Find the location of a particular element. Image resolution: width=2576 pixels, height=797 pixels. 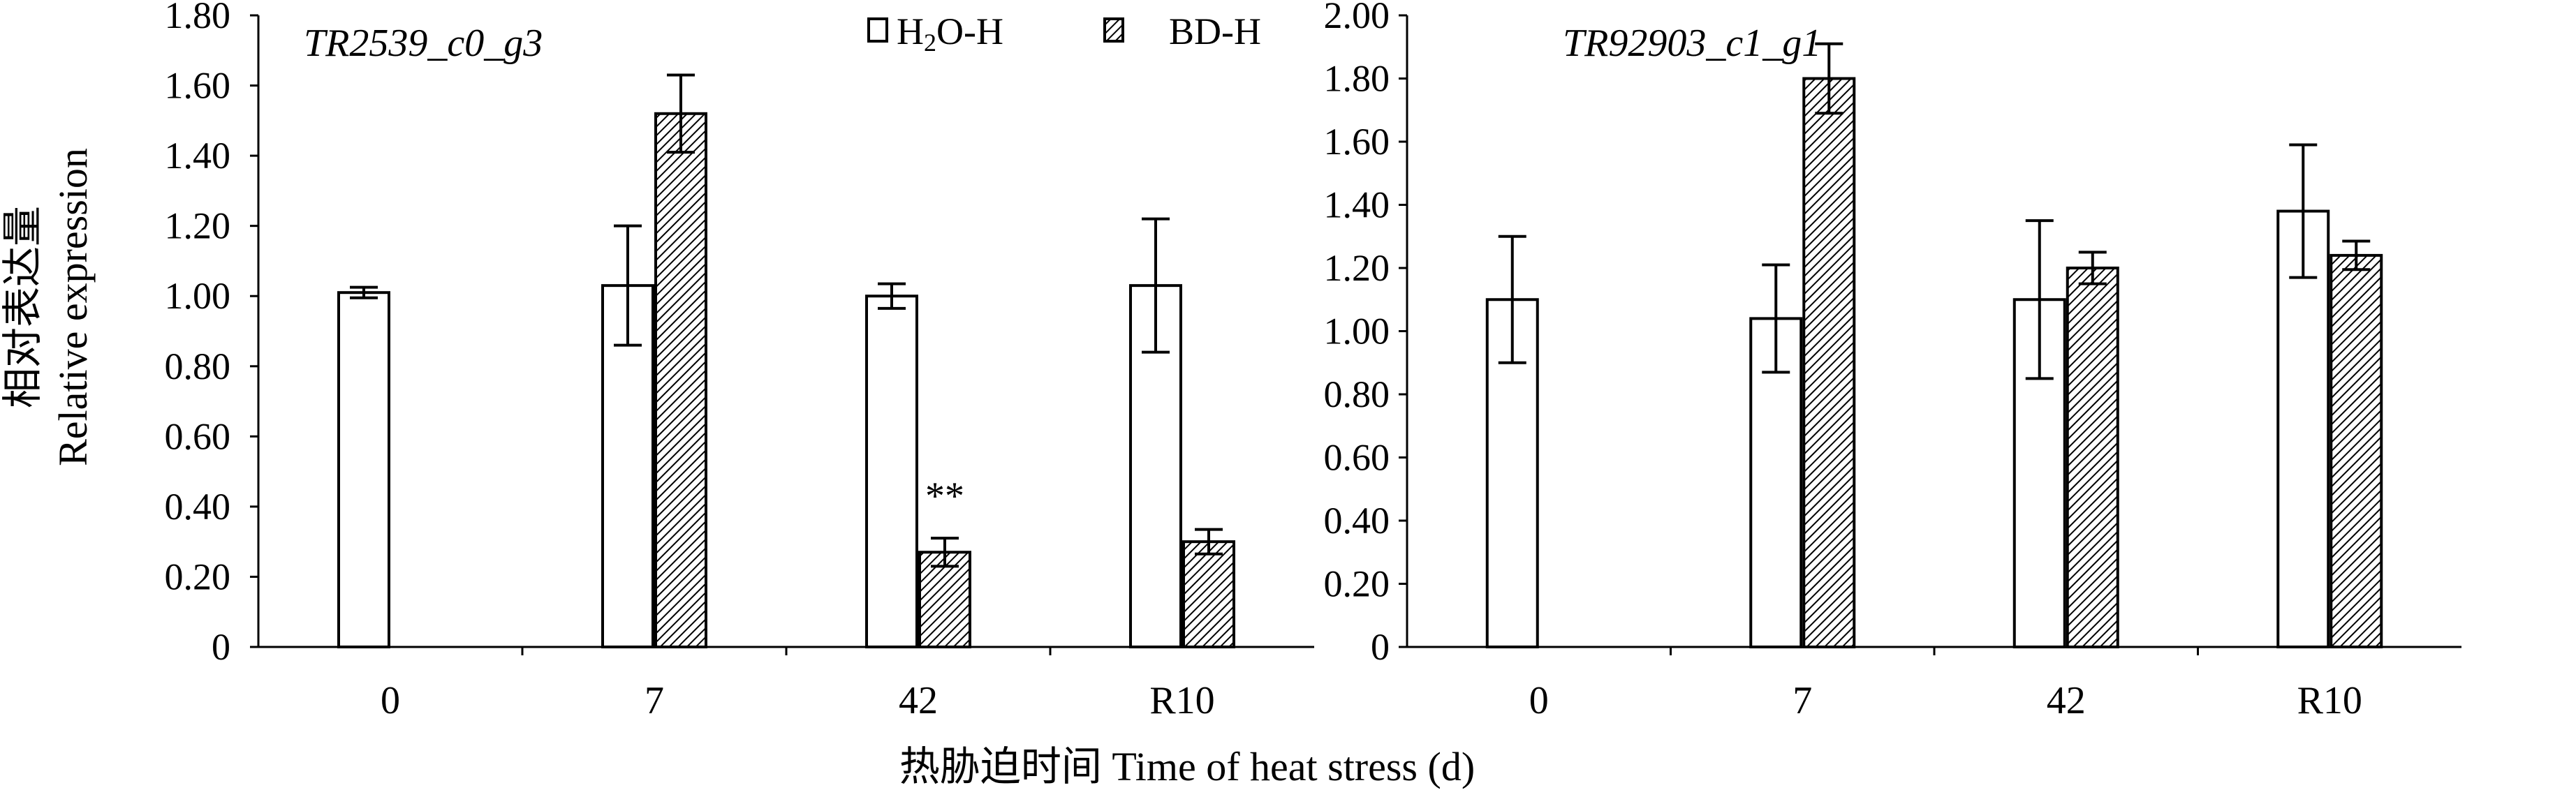

legend-item-h2o-h: H2O-H is located at coordinates (935, 33).